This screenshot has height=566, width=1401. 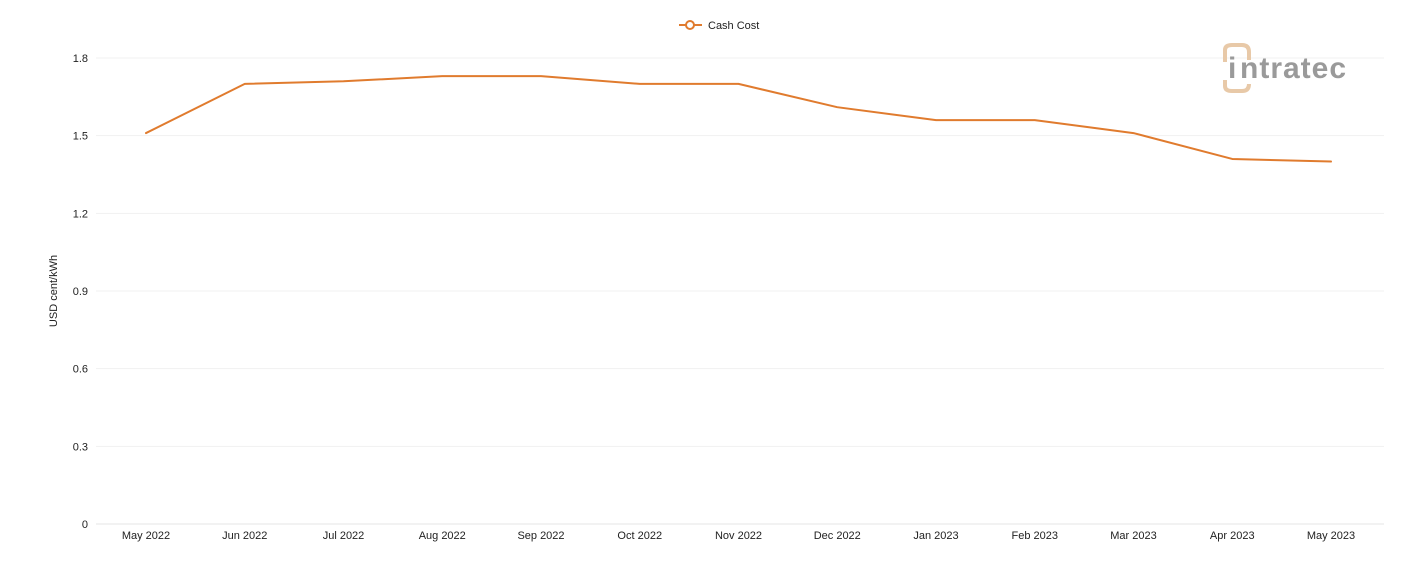 What do you see at coordinates (344, 536) in the screenshot?
I see `x-tick-label: Jul 2022` at bounding box center [344, 536].